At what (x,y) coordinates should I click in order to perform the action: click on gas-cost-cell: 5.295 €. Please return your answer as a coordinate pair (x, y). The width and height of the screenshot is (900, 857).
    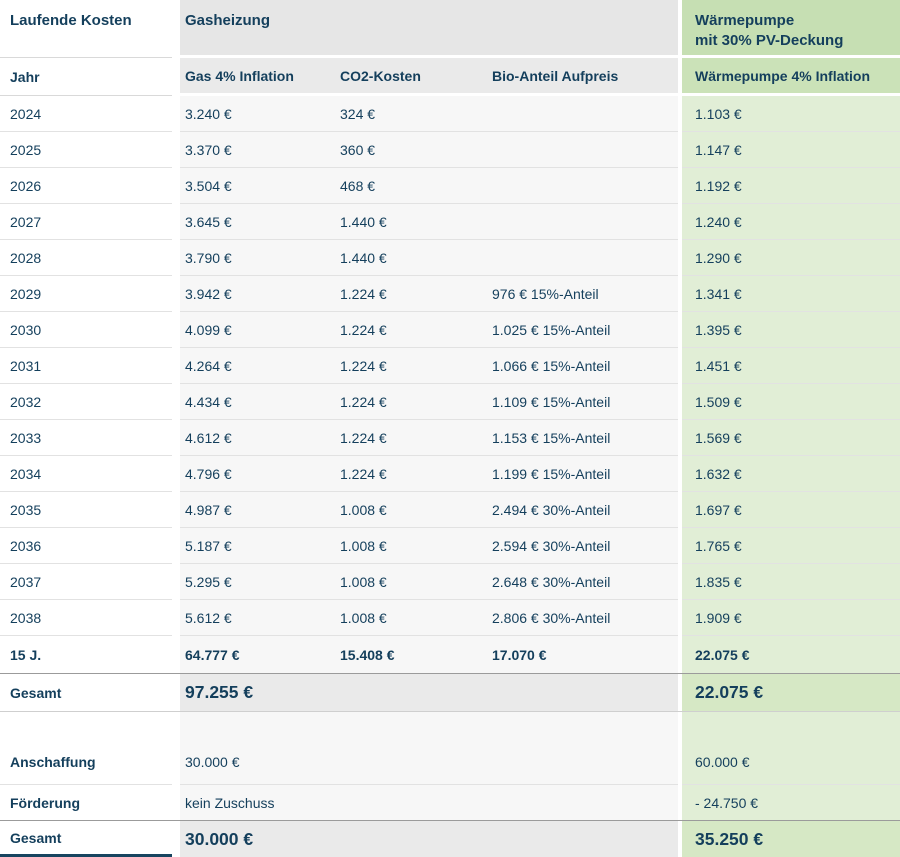
    Looking at the image, I should click on (257, 582).